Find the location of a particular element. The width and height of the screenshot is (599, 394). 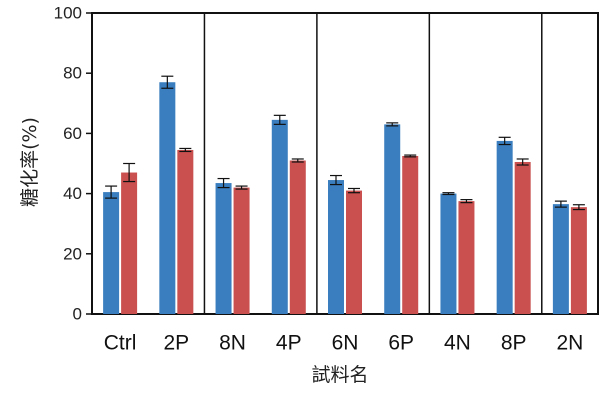

x-tick-label: 4N is located at coordinates (457, 343).